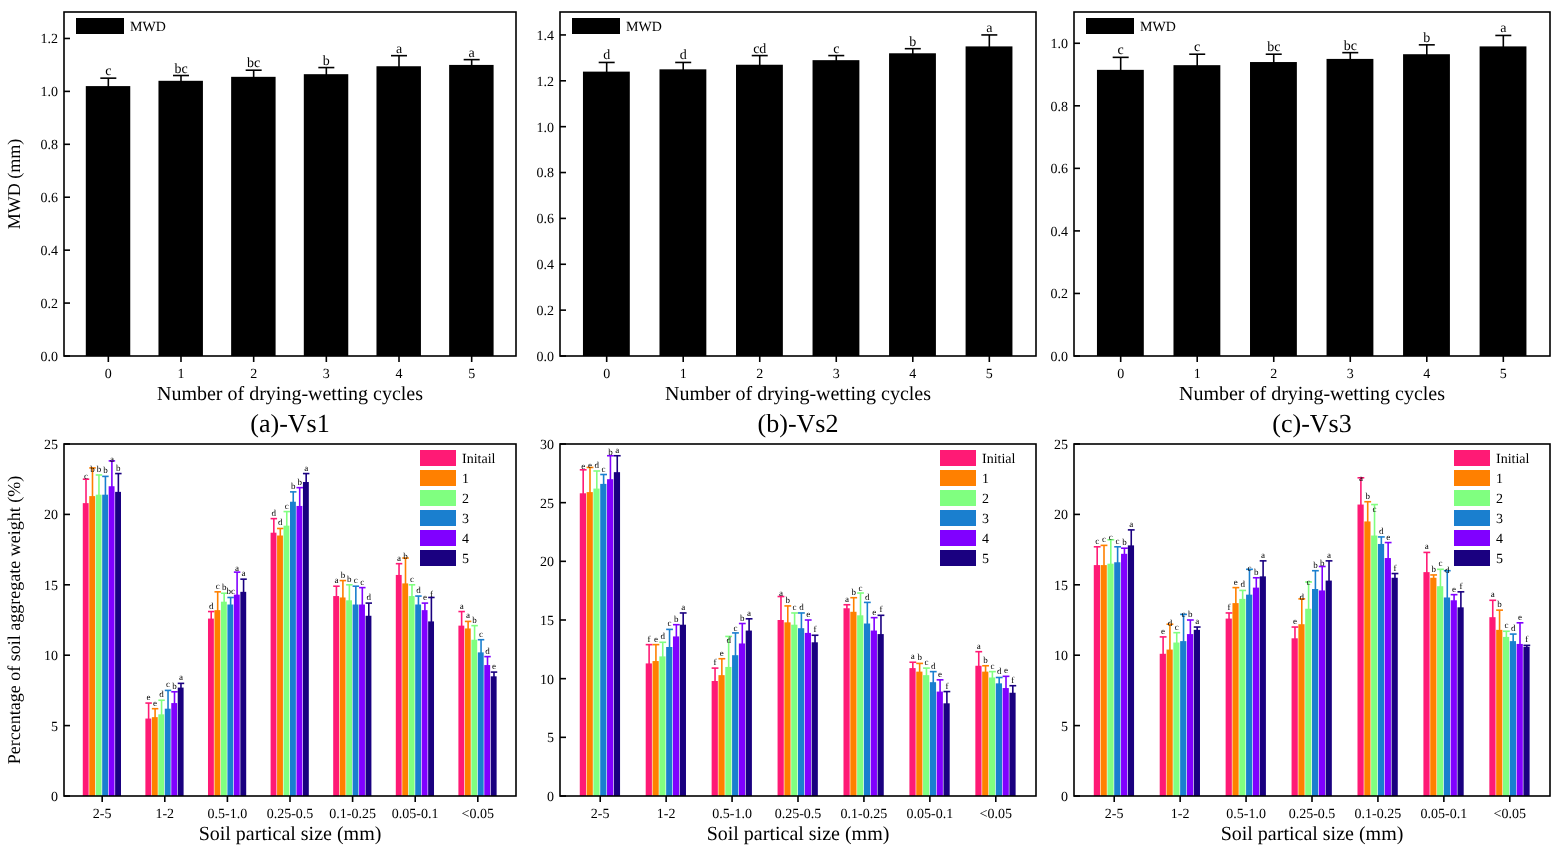 Image resolution: width=1558 pixels, height=850 pixels. Describe the element at coordinates (14, 184) in the screenshot. I see `y-axis-title: MWD (mm)` at that location.